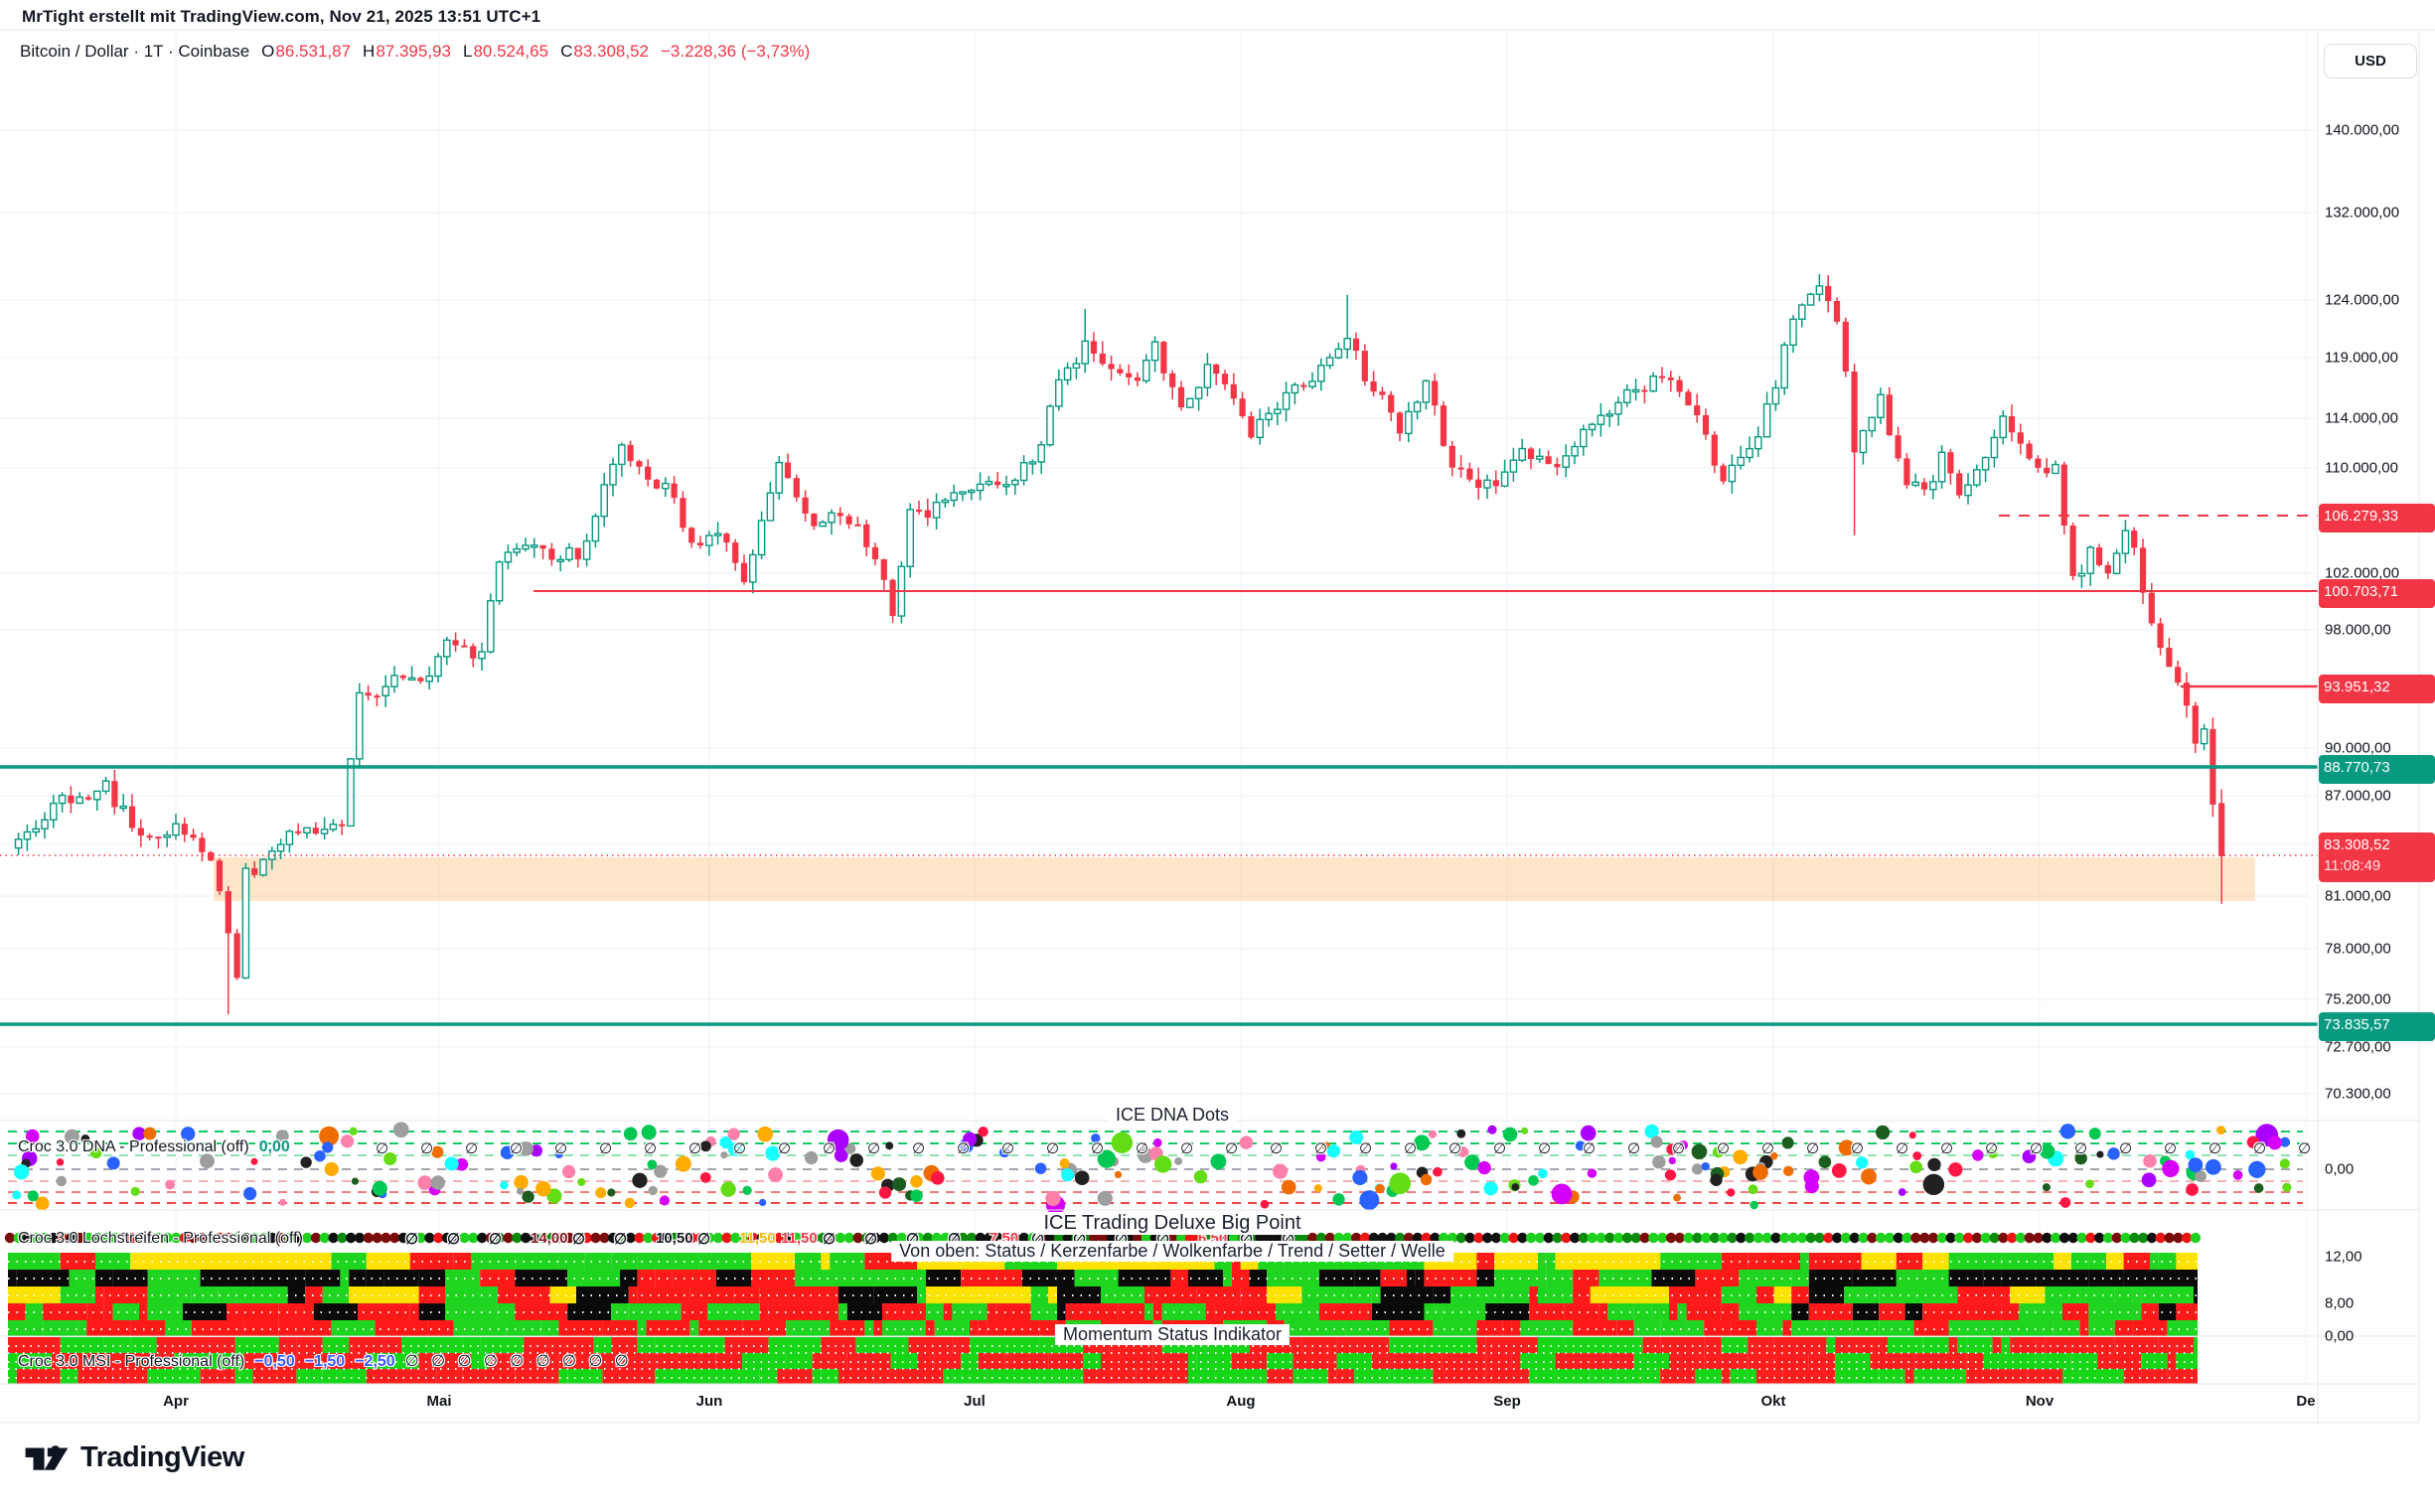 This screenshot has height=1512, width=2435. I want to click on month-label: Okt, so click(1773, 1401).